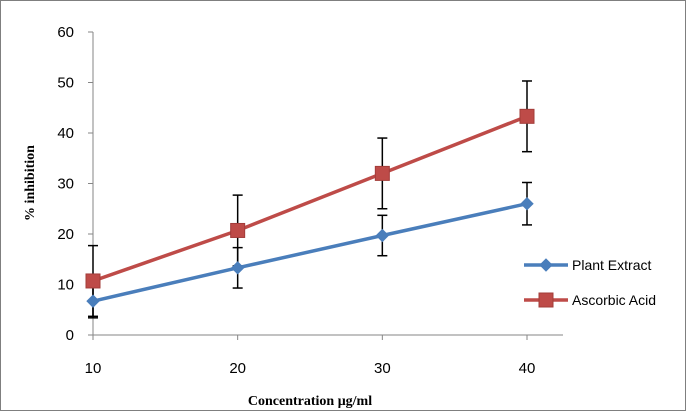 This screenshot has width=686, height=412. What do you see at coordinates (65, 234) in the screenshot?
I see `y-tick-label: 20` at bounding box center [65, 234].